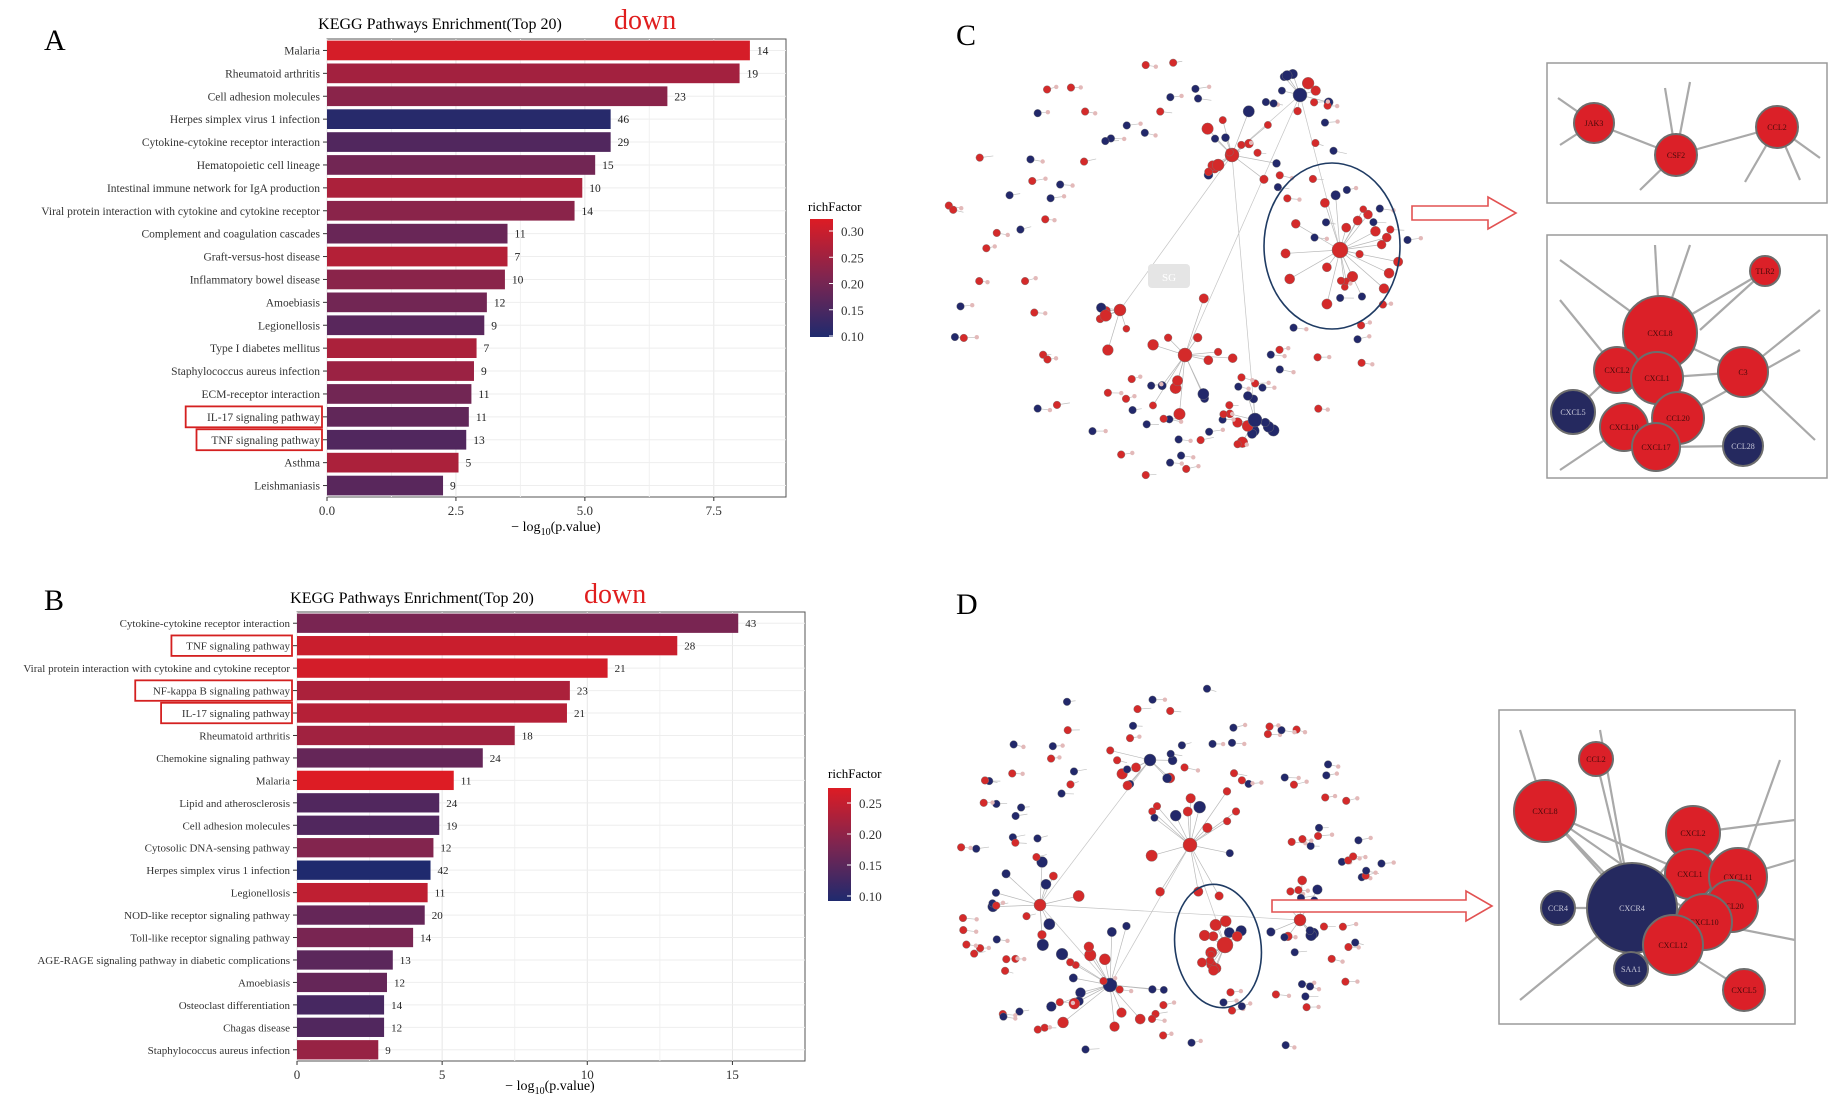 The image size is (1831, 1096). What do you see at coordinates (645, 20) in the screenshot?
I see `panel-a-down-tag: down` at bounding box center [645, 20].